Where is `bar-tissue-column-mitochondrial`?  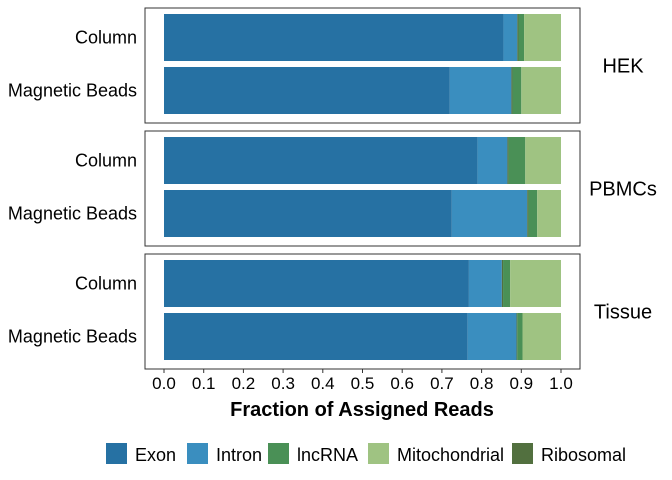 bar-tissue-column-mitochondrial is located at coordinates (535, 283).